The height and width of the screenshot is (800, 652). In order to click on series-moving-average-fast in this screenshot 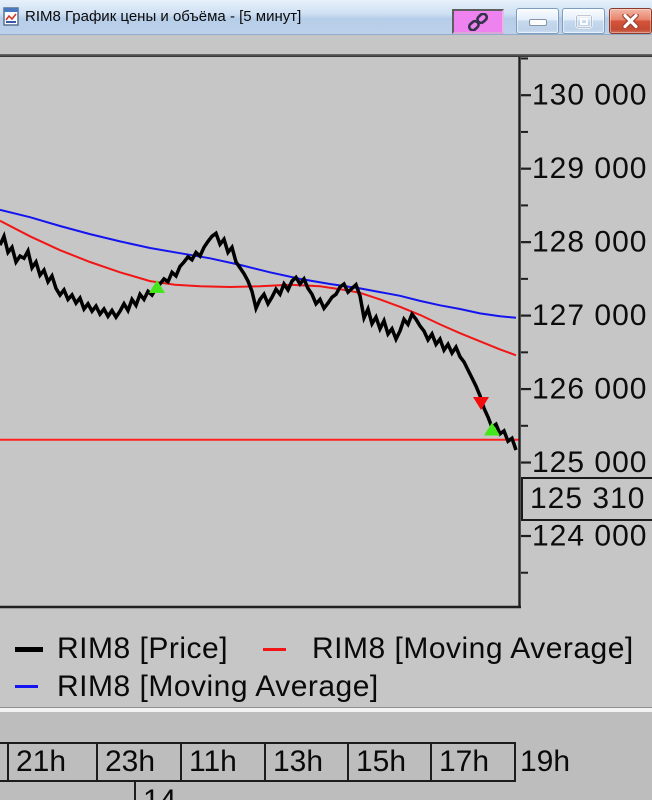, I will do `click(258, 288)`.